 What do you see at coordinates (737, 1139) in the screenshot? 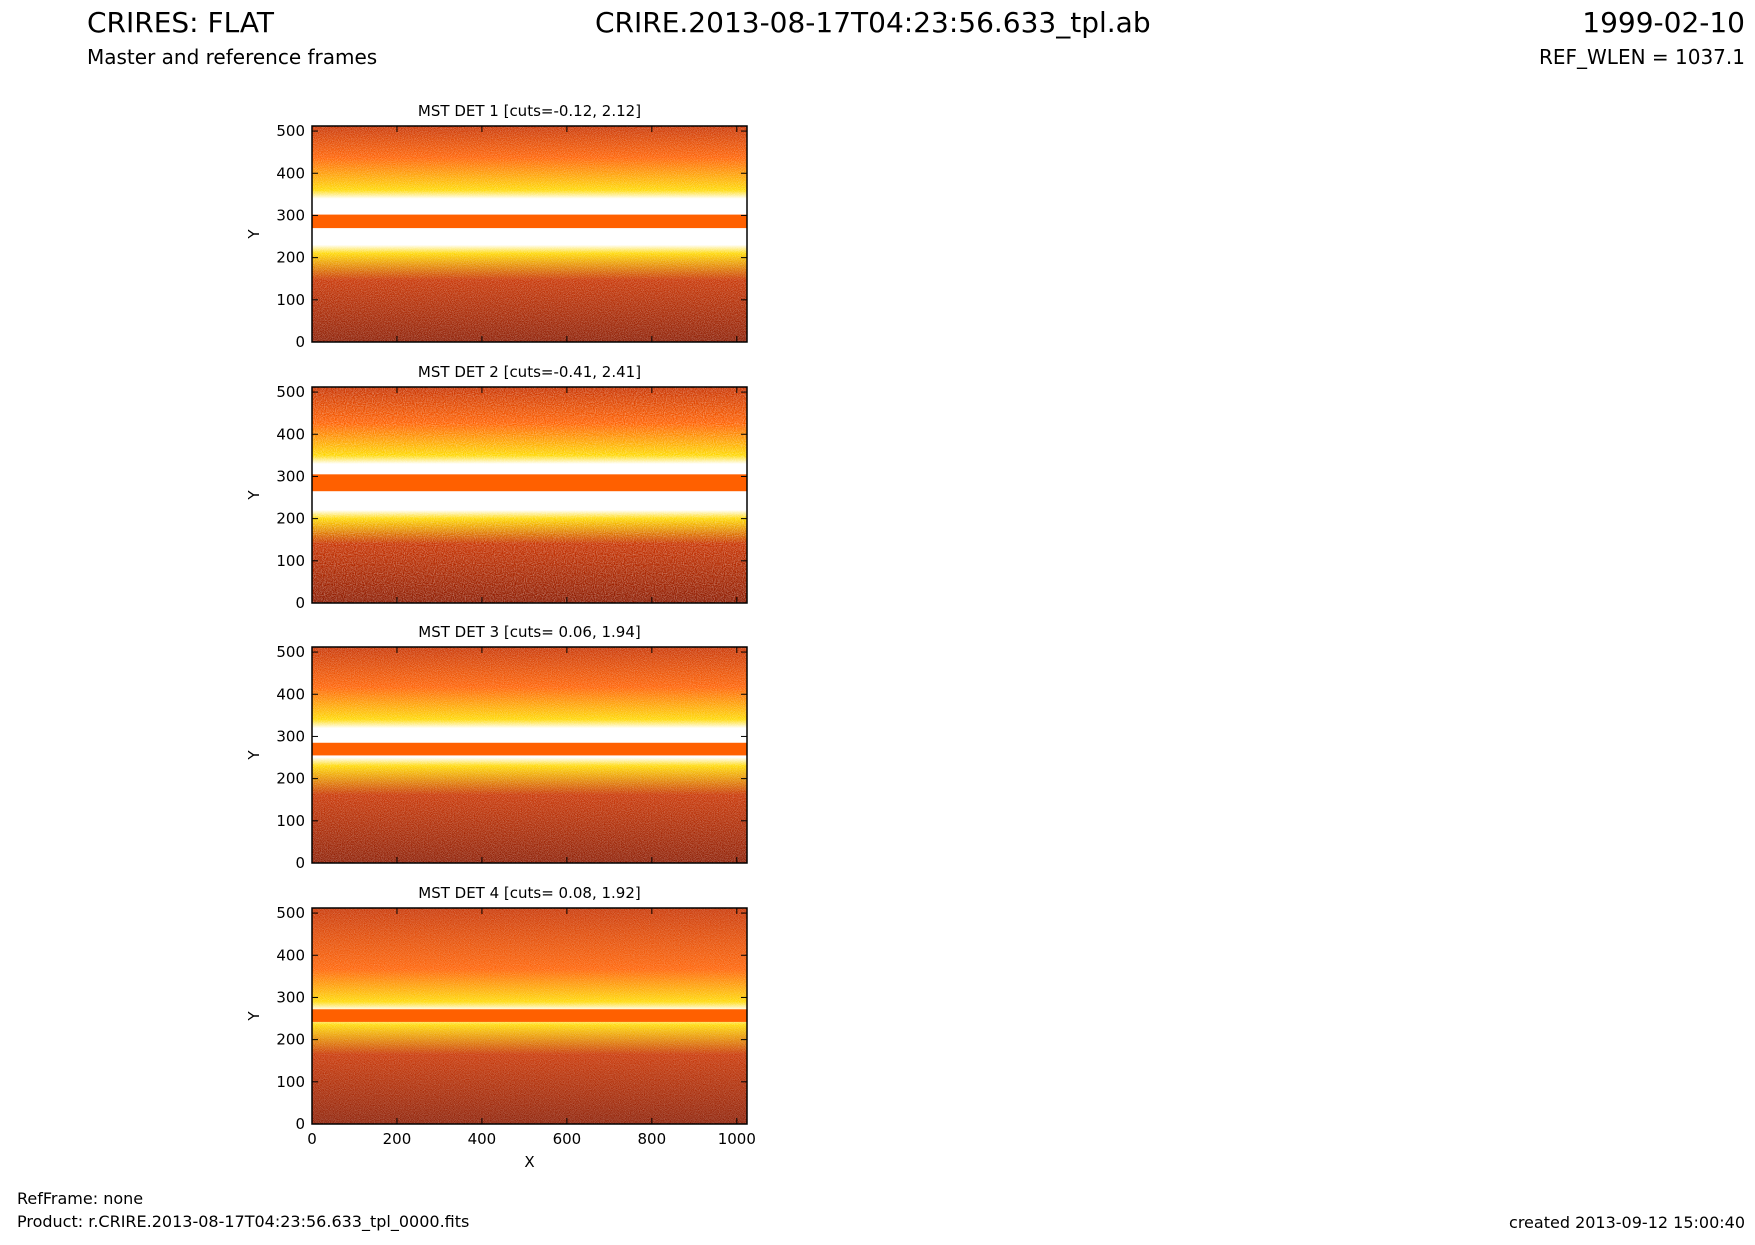
I see `x-tick-label: 1000` at bounding box center [737, 1139].